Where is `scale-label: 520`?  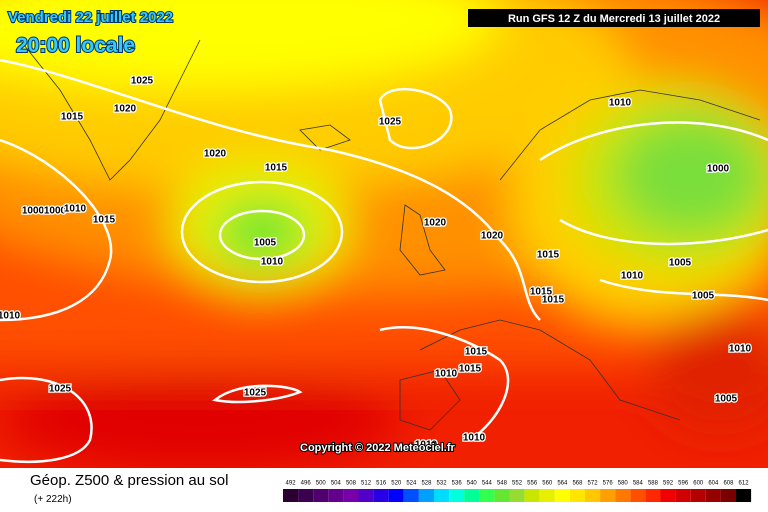
scale-label: 520 is located at coordinates (396, 484).